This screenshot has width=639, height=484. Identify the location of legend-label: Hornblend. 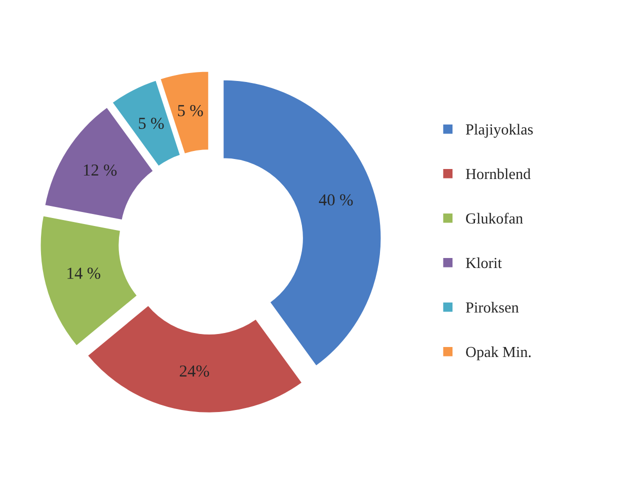
(498, 174).